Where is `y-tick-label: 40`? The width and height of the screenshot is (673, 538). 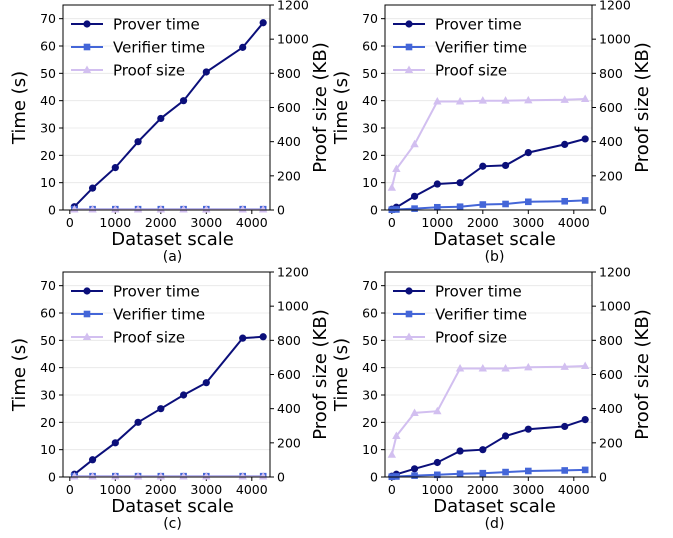
y-tick-label: 40 is located at coordinates (370, 100).